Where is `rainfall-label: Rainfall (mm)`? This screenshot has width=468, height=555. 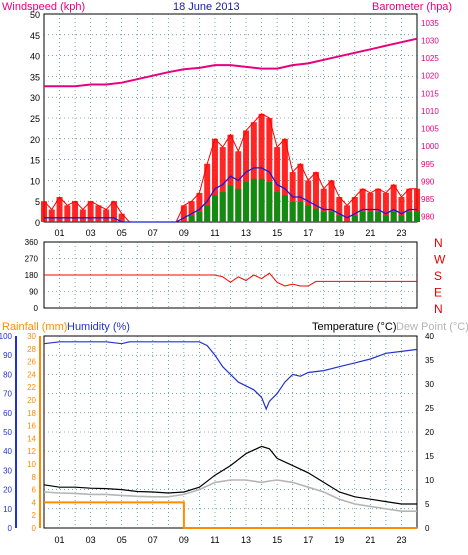 rainfall-label: Rainfall (mm) is located at coordinates (34, 327).